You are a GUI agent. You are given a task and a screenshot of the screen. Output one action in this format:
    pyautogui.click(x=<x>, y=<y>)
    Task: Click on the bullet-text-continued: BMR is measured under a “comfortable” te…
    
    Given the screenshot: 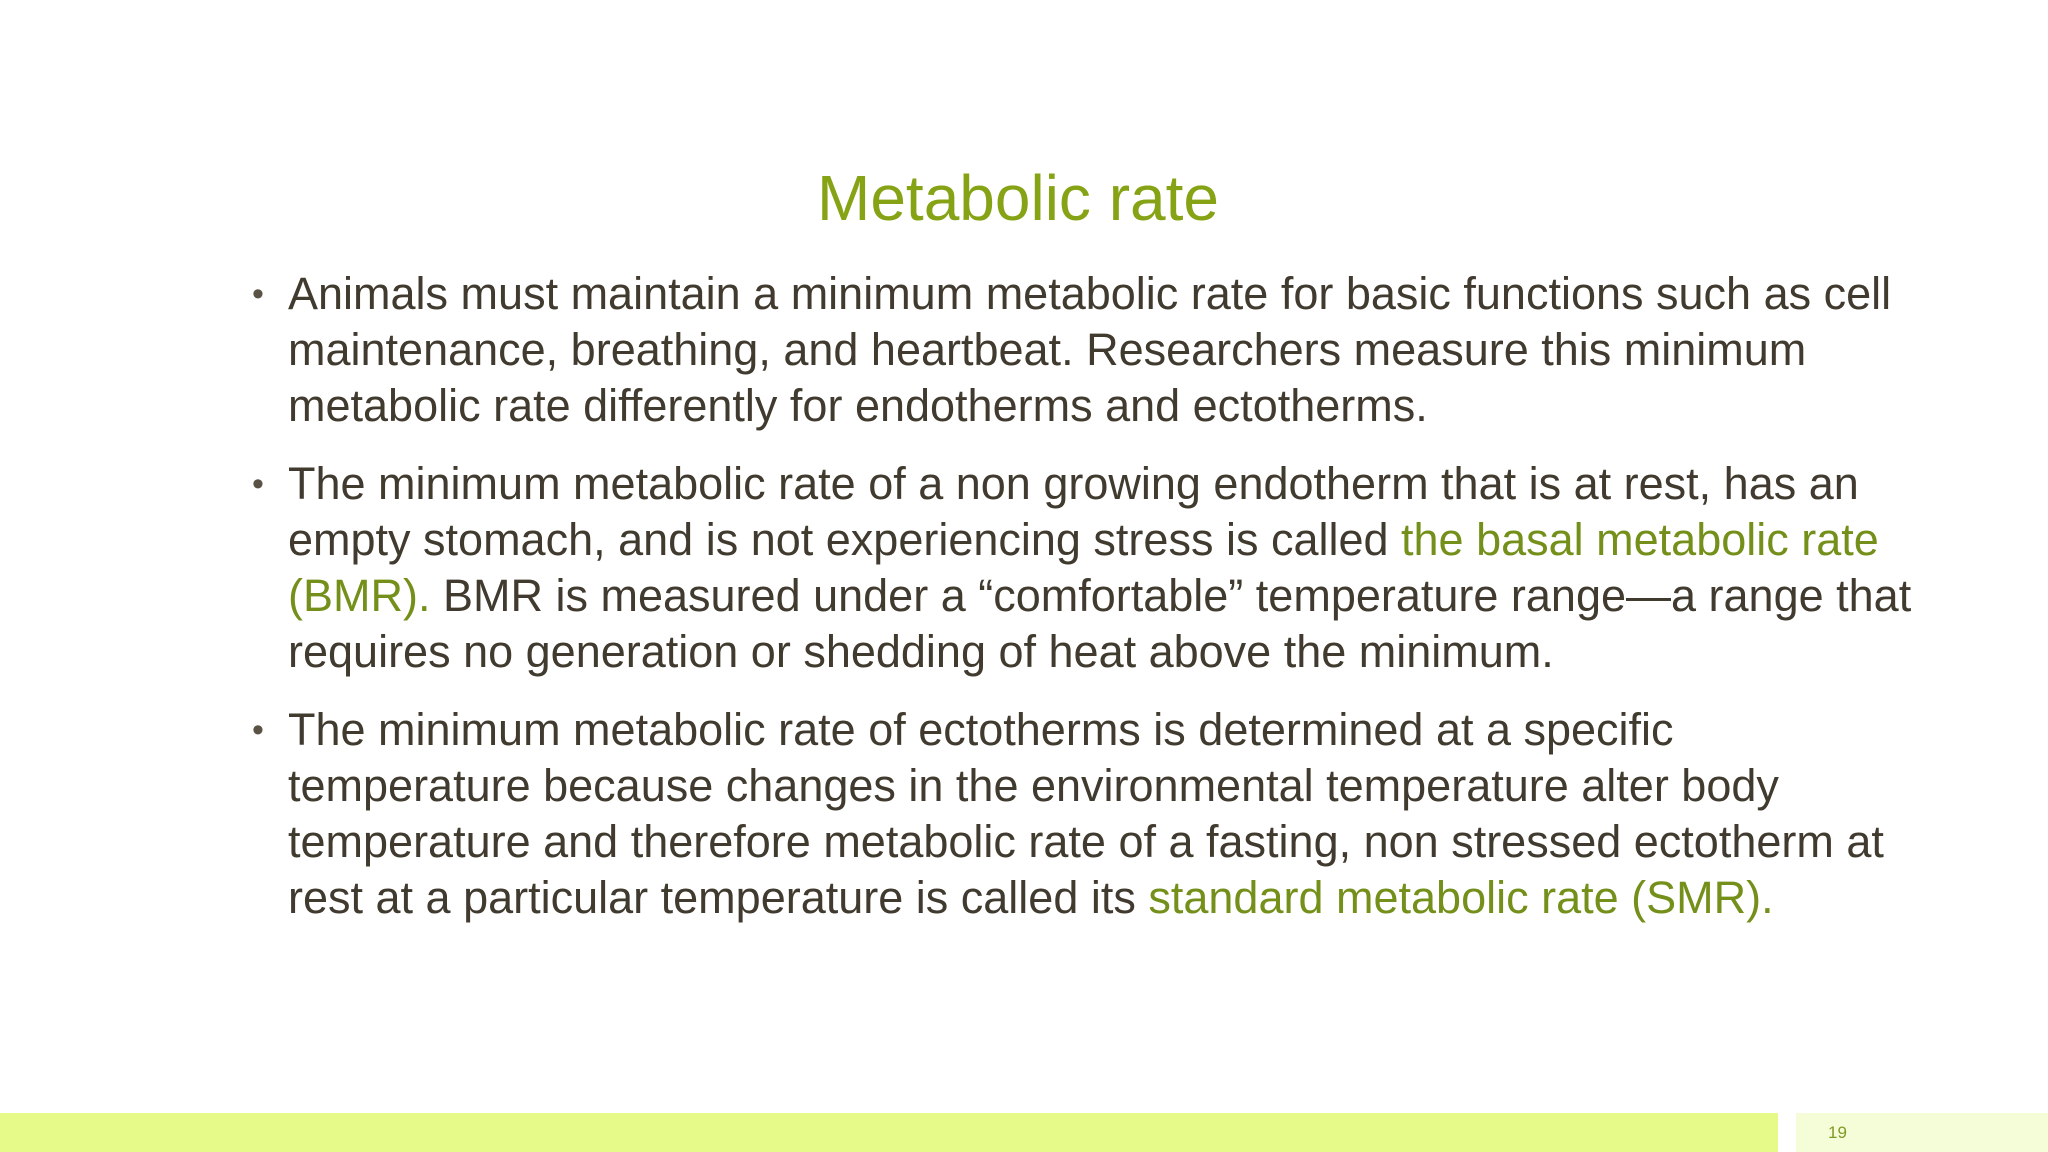 What is the action you would take?
    pyautogui.click(x=1100, y=623)
    